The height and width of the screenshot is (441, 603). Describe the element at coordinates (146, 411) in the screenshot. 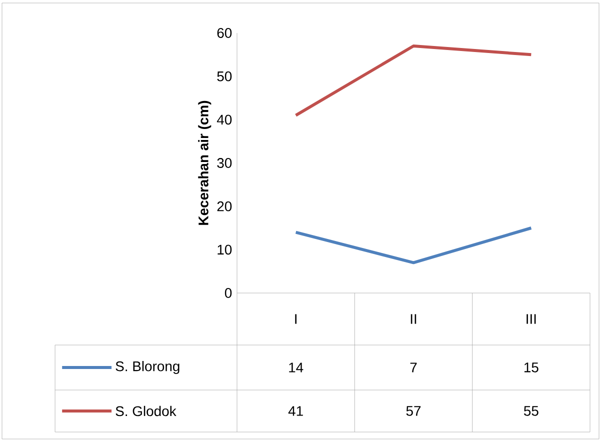

I see `legend-label: S. Glodok` at that location.